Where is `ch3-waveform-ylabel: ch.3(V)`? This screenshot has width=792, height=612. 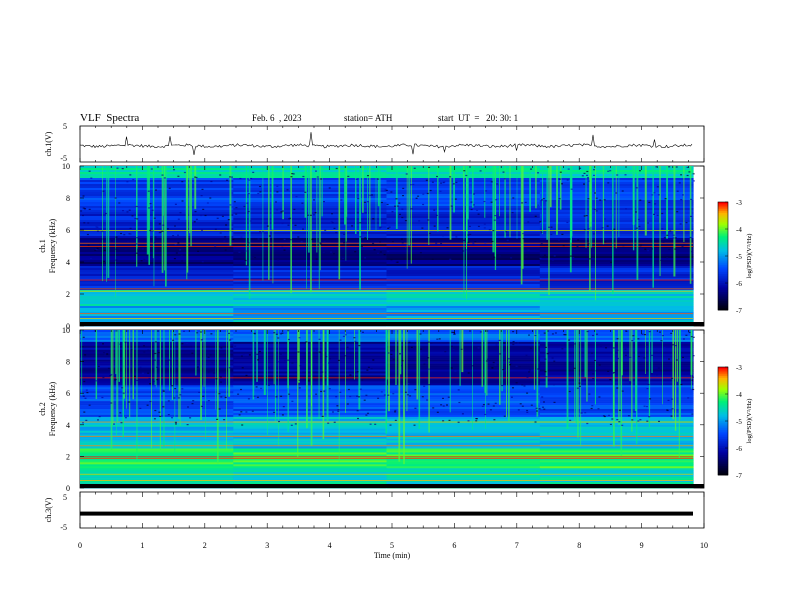
ch3-waveform-ylabel: ch.3(V) is located at coordinates (48, 509).